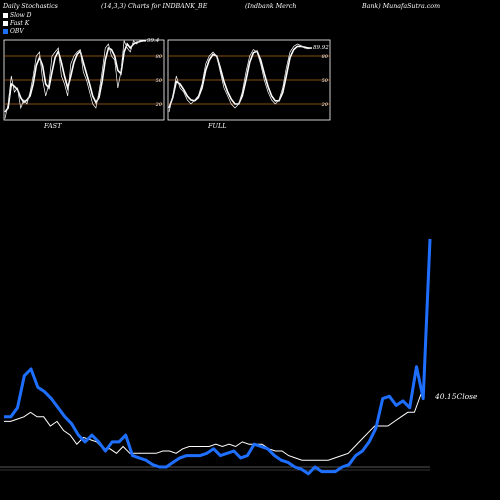  What do you see at coordinates (325, 105) in the screenshot?
I see `tick-label-full-20: 20` at bounding box center [325, 105].